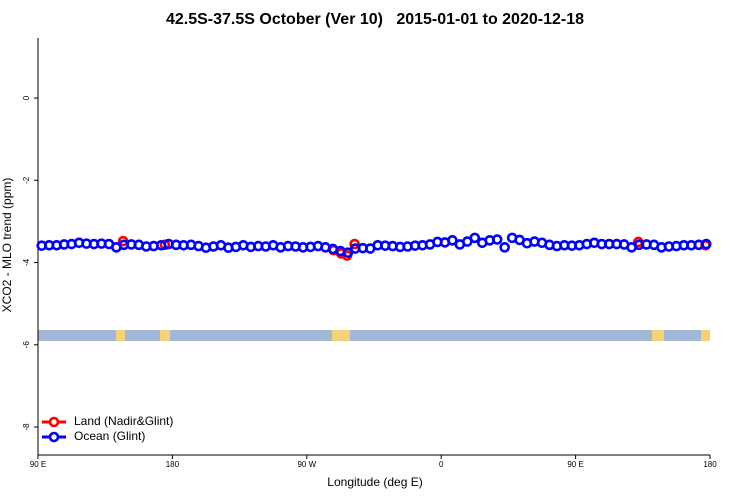  Describe the element at coordinates (374, 245) in the screenshot. I see `series` at that location.